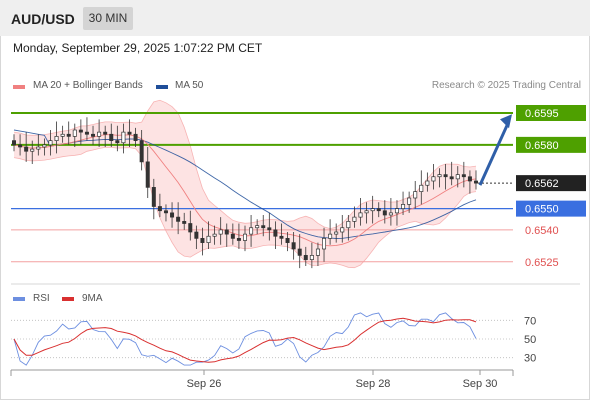  I want to click on rsi-ma-line, so click(245, 340).